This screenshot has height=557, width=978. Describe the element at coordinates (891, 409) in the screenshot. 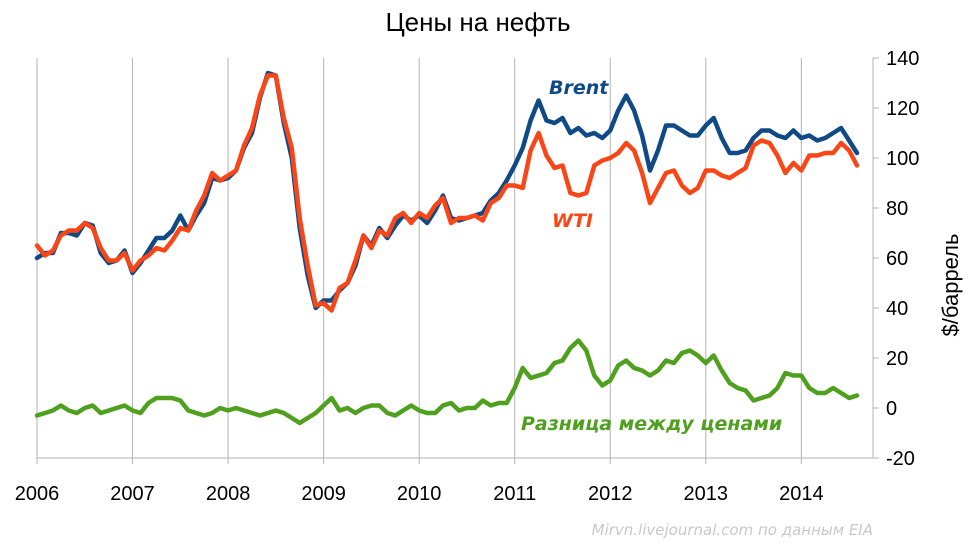

I see `y-tick-label: 0` at that location.